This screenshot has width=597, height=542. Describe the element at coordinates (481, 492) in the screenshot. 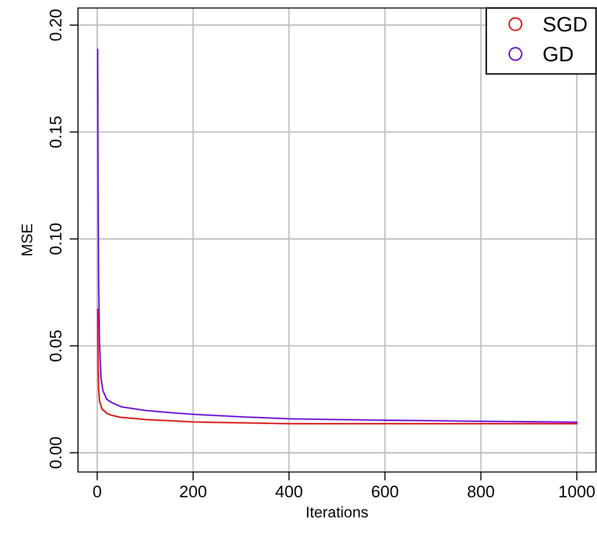

I see `x-tick-label: 800` at that location.